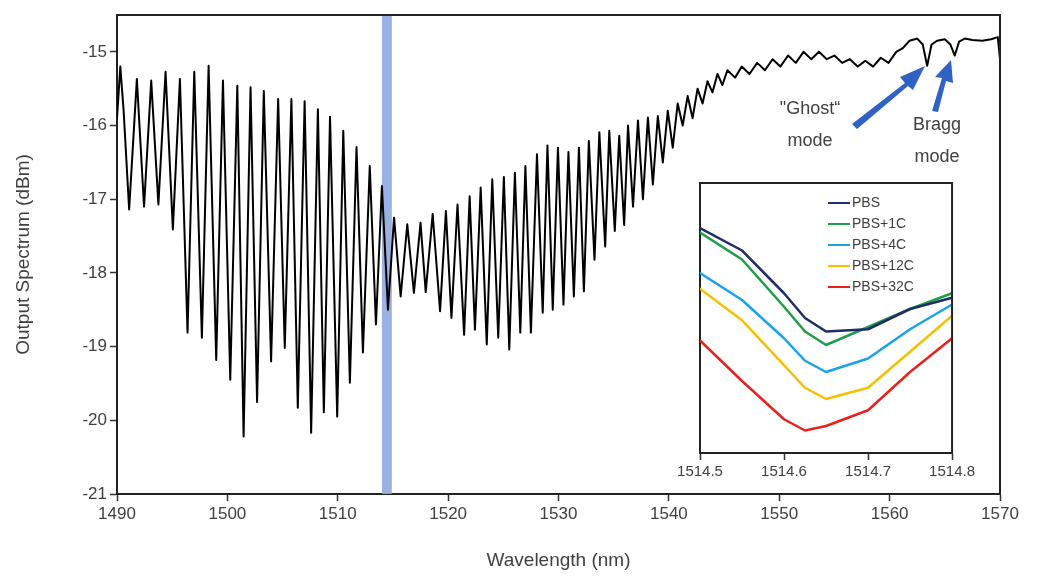 The image size is (1044, 580). What do you see at coordinates (558, 559) in the screenshot?
I see `x-axis-title: Wavelength (nm)` at bounding box center [558, 559].